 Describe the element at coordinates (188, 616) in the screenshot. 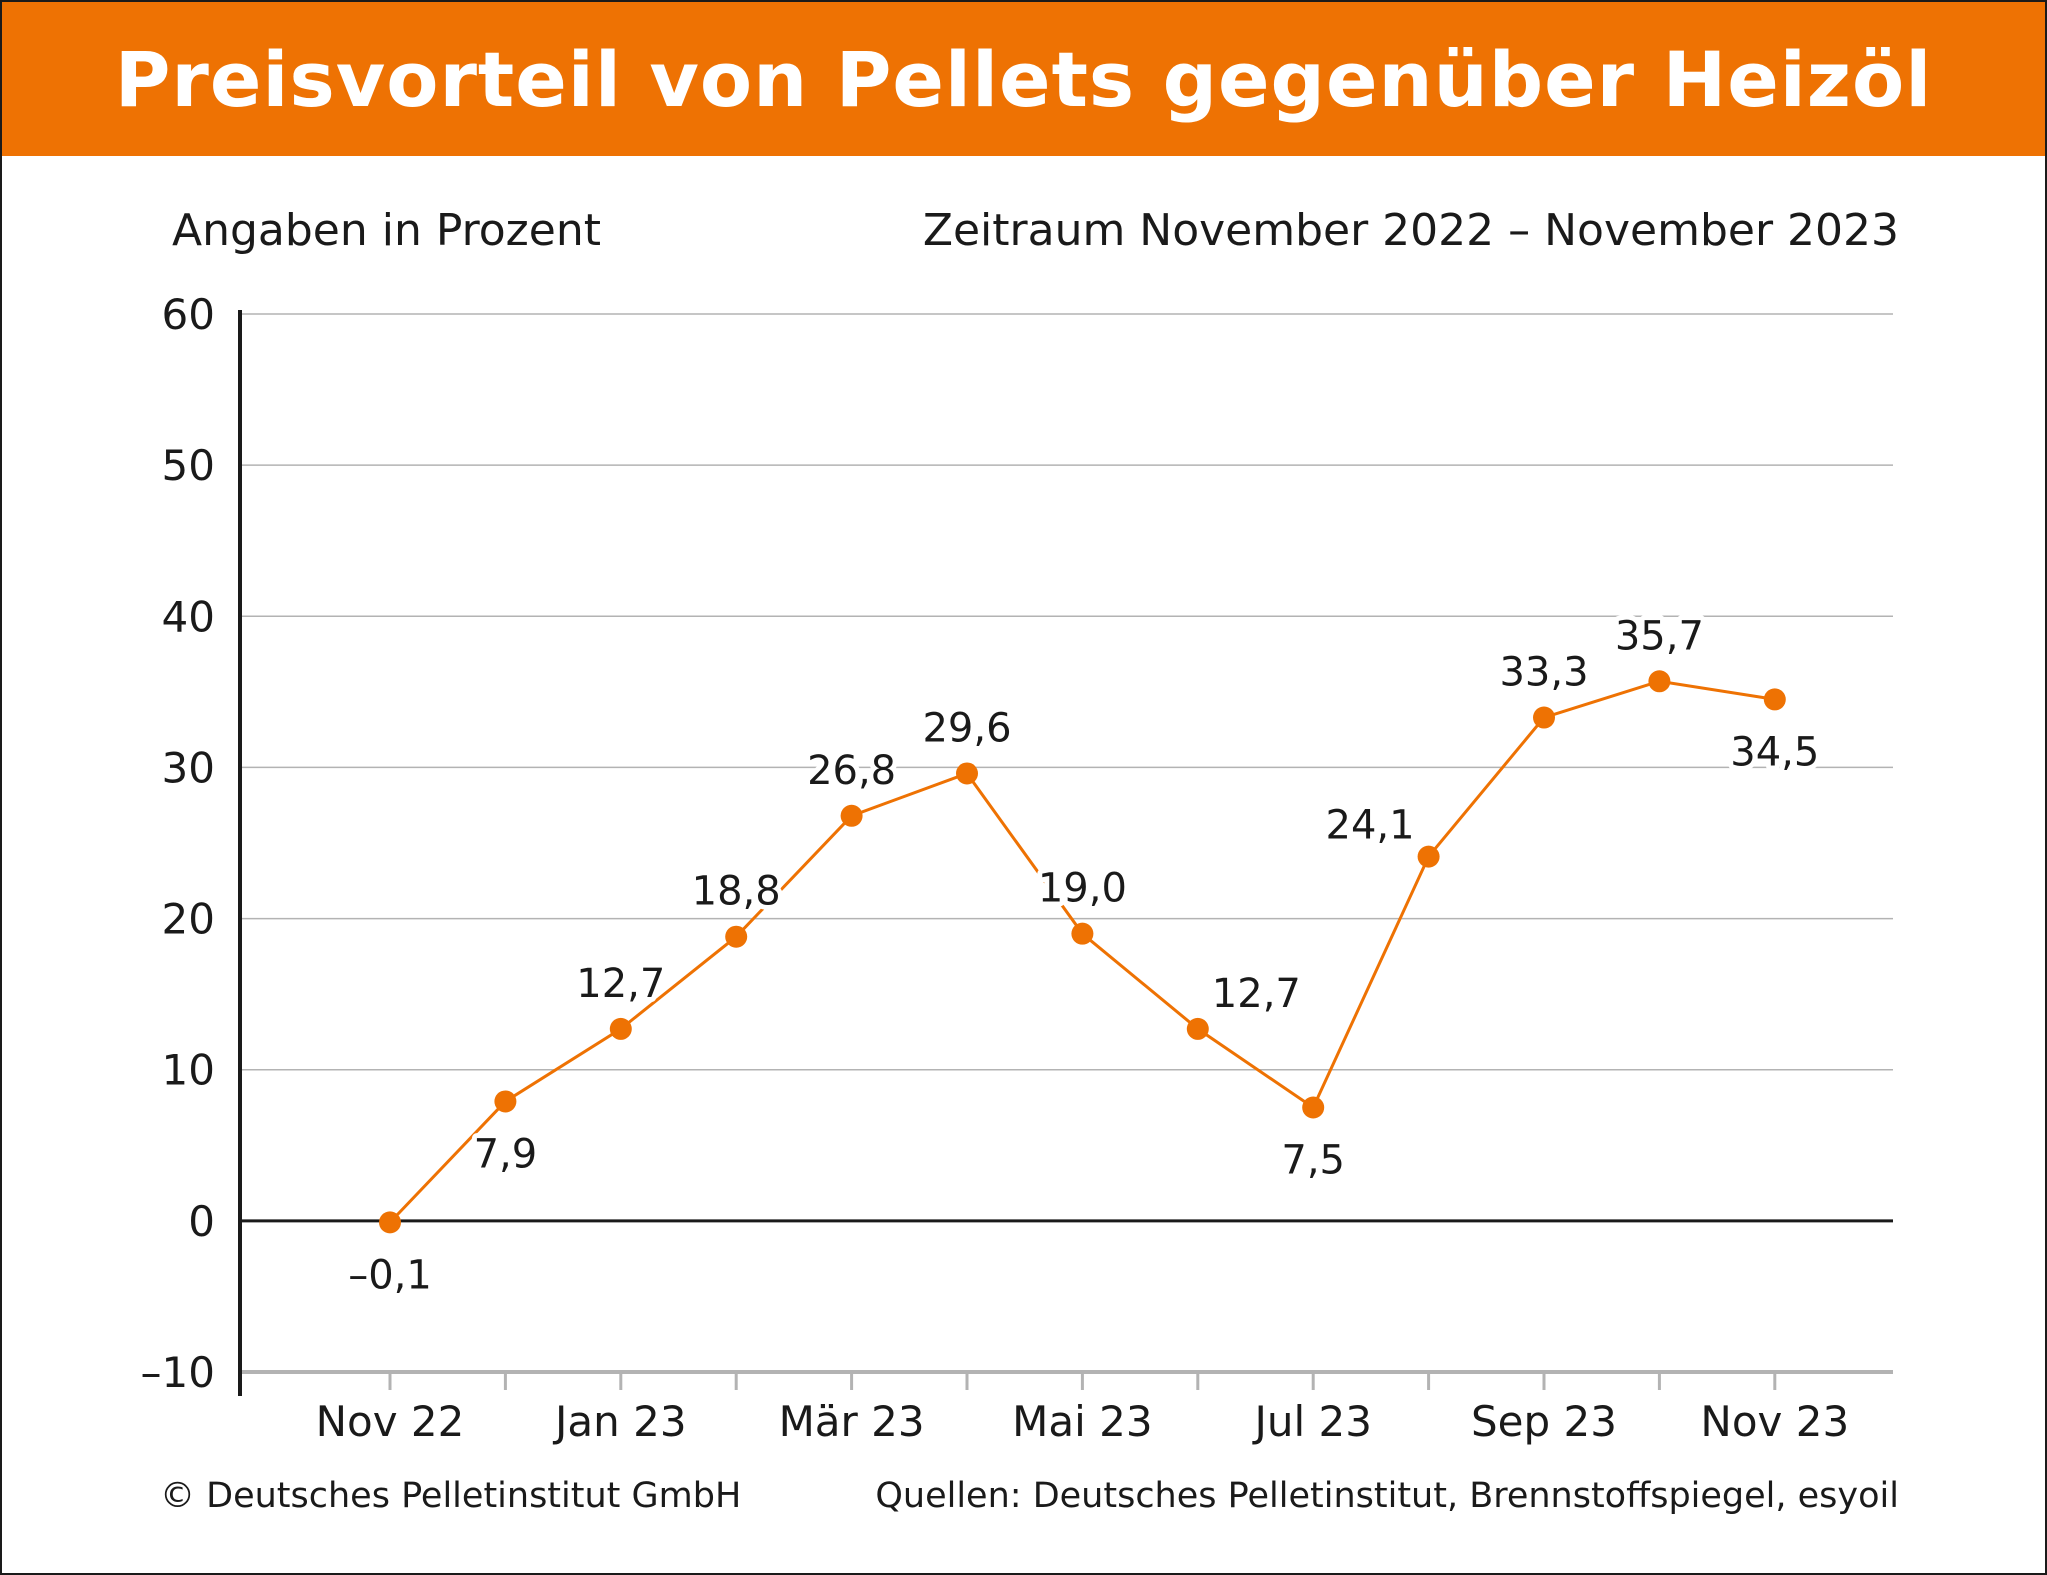

I see `y-tick-label: 40` at that location.